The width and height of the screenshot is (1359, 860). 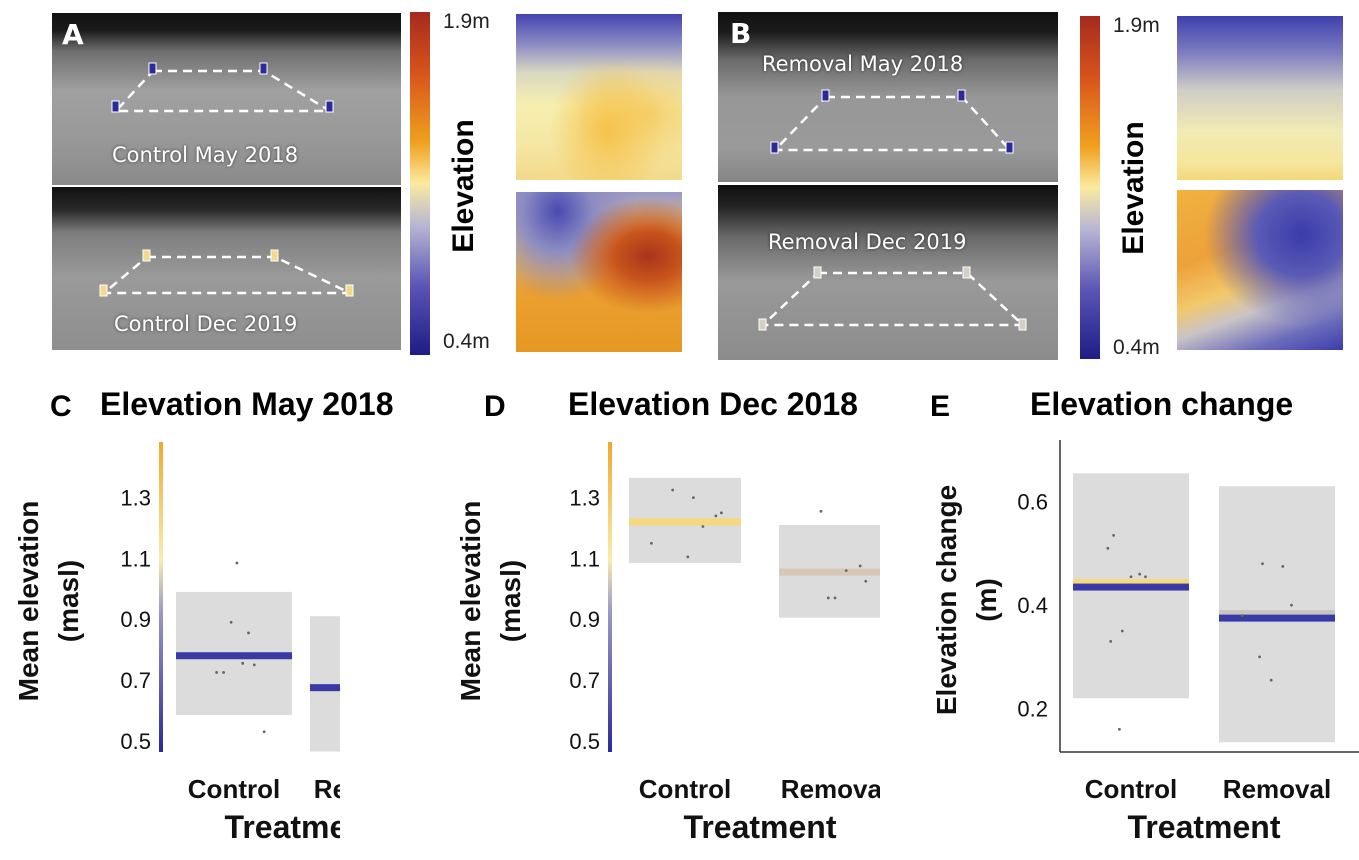 I want to click on photo-label: Removal Dec 2019, so click(x=867, y=242).